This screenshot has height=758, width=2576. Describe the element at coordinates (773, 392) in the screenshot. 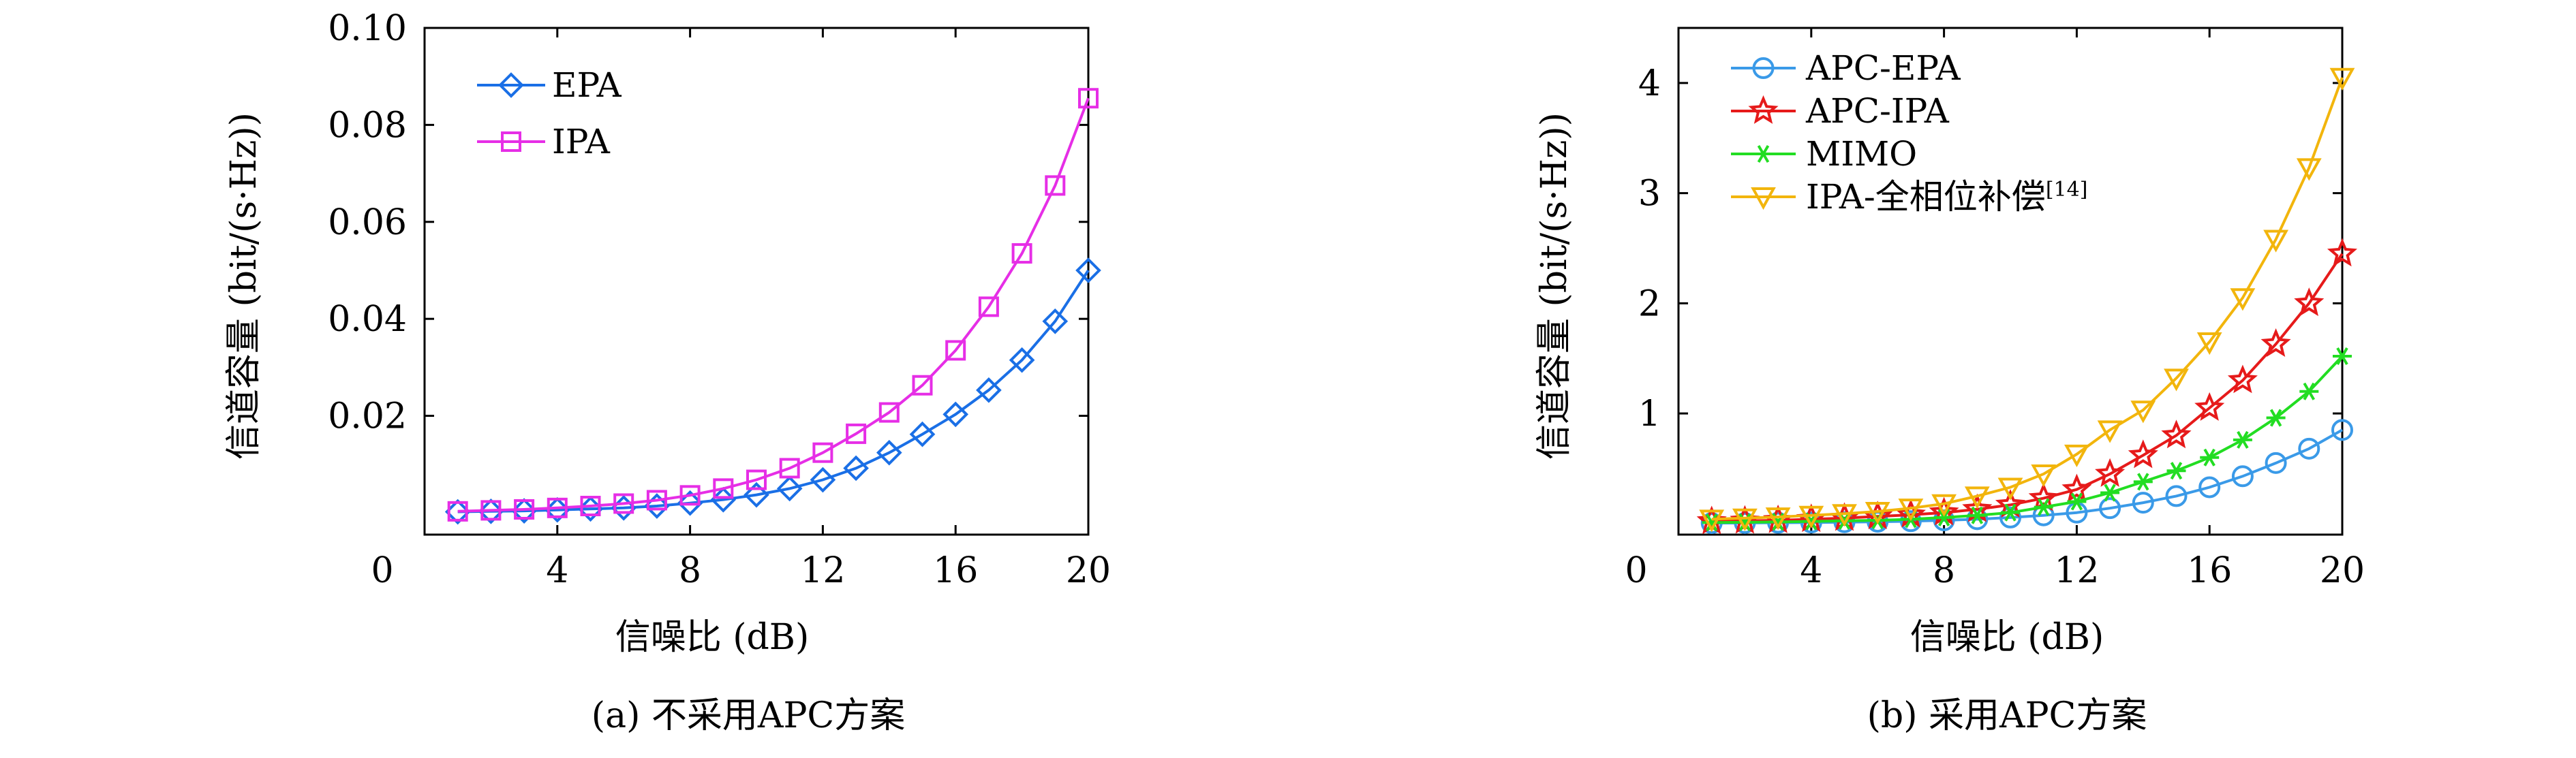

I see `series-line` at that location.